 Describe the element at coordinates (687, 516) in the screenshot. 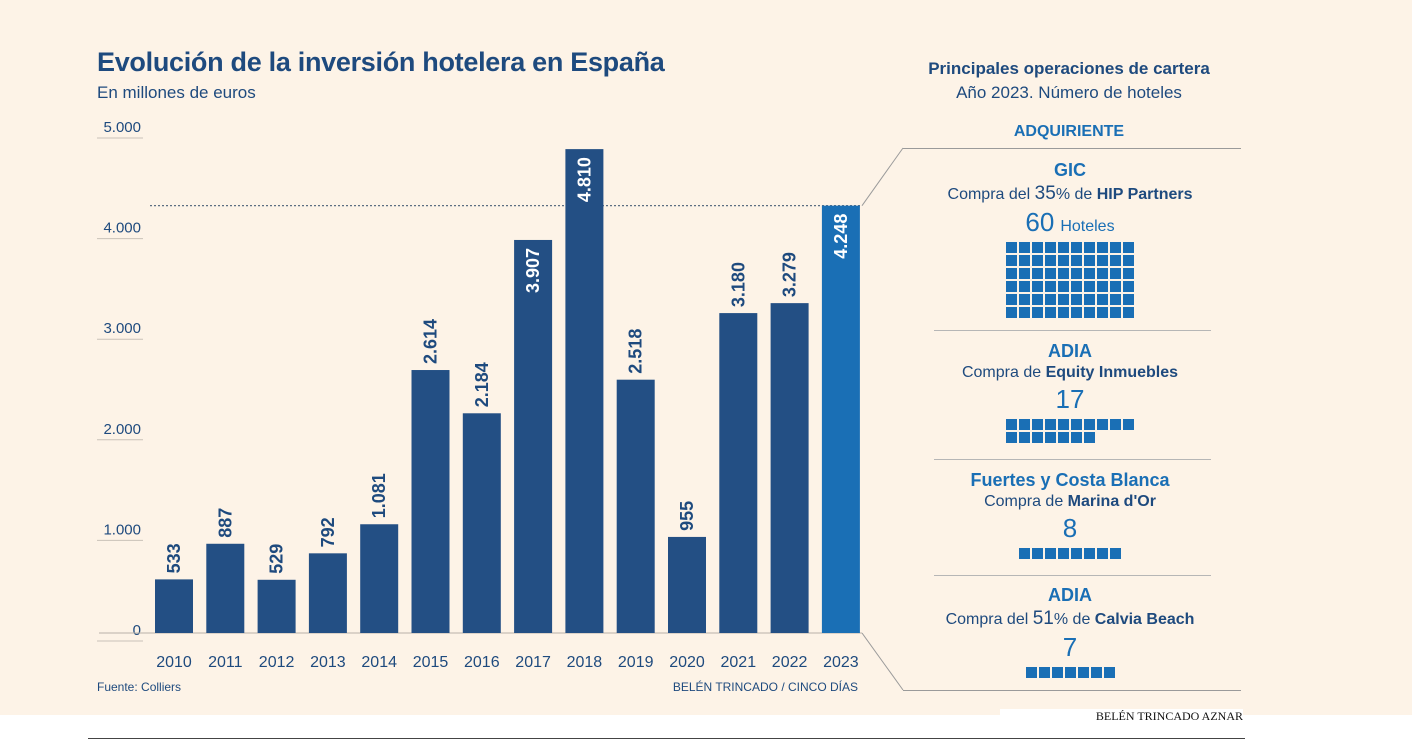

I see `bar-value-label: 955` at that location.